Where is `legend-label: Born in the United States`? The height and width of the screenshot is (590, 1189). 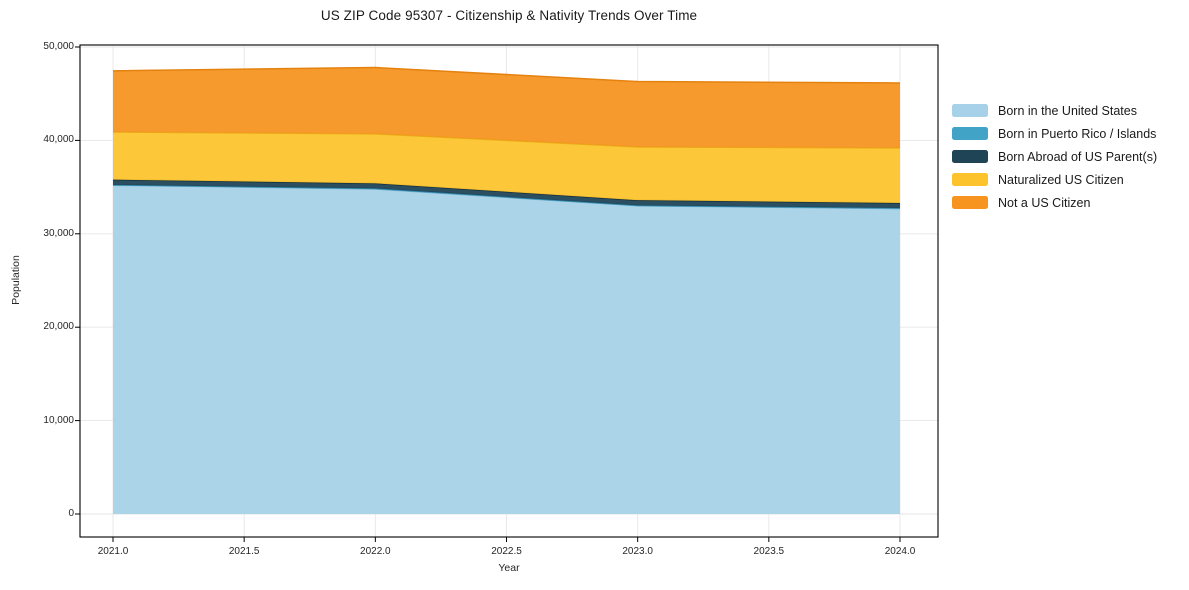
legend-label: Born in the United States is located at coordinates (1067, 110).